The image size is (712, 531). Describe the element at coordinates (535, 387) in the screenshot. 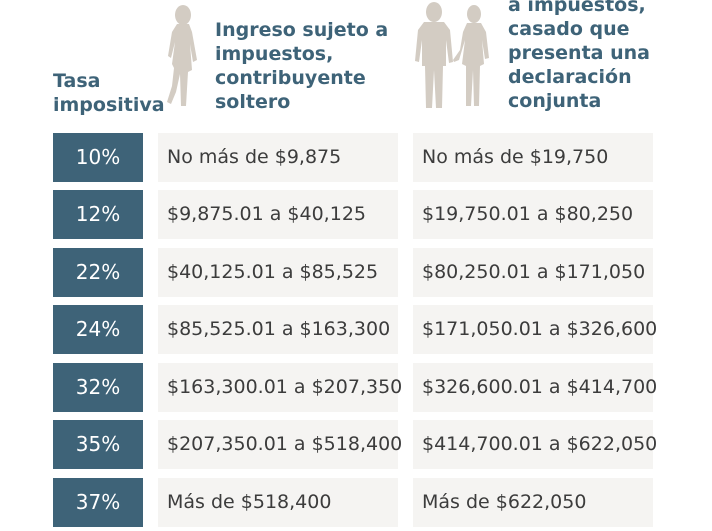

I see `married-income-cell: $326,600.01 a $414,700` at that location.